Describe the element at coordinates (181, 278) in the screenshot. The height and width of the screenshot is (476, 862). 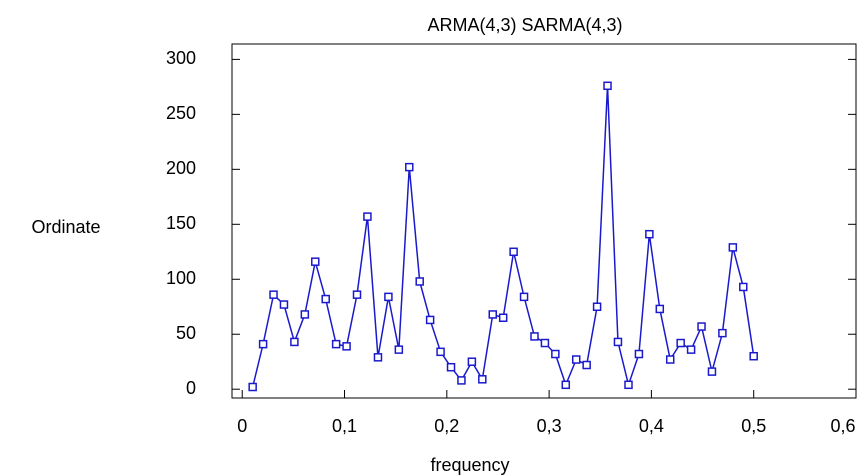
I see `y-tick-label: 100` at that location.